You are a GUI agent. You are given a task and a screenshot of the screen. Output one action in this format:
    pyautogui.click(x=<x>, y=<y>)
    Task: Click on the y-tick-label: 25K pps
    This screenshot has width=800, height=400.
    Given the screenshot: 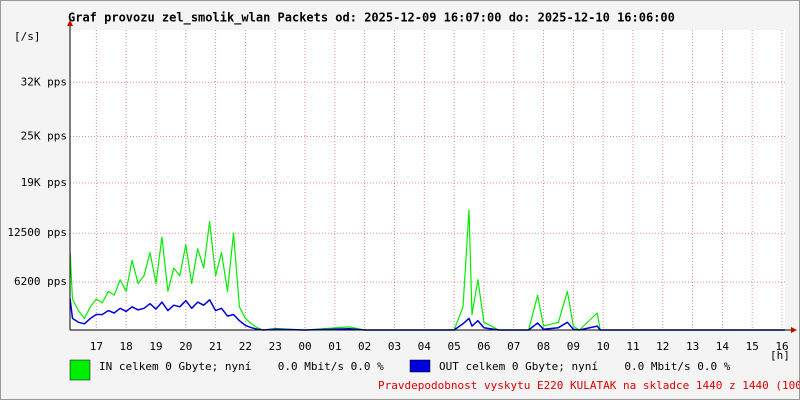 What is the action you would take?
    pyautogui.click(x=44, y=135)
    